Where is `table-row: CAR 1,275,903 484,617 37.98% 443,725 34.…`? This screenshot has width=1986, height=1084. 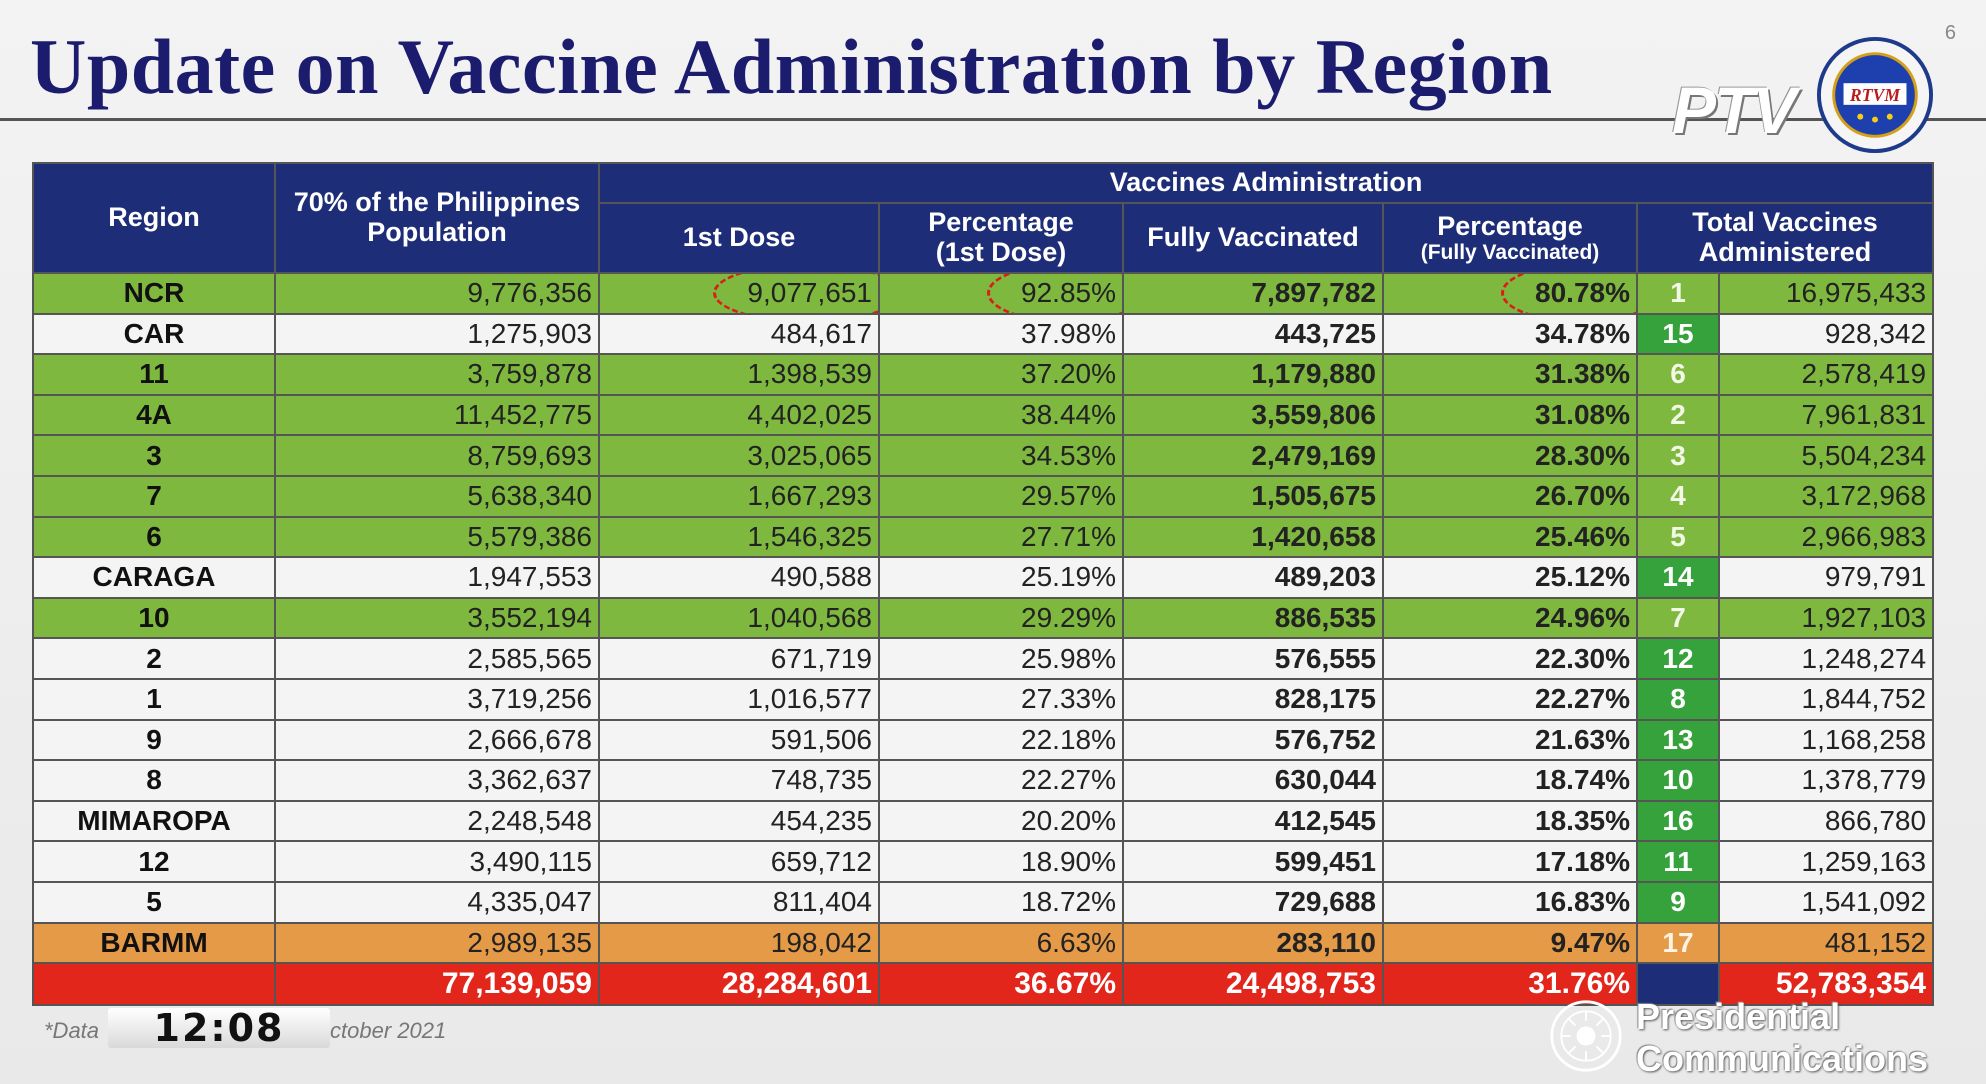
table-row: CAR 1,275,903 484,617 37.98% 443,725 34.… is located at coordinates (983, 334).